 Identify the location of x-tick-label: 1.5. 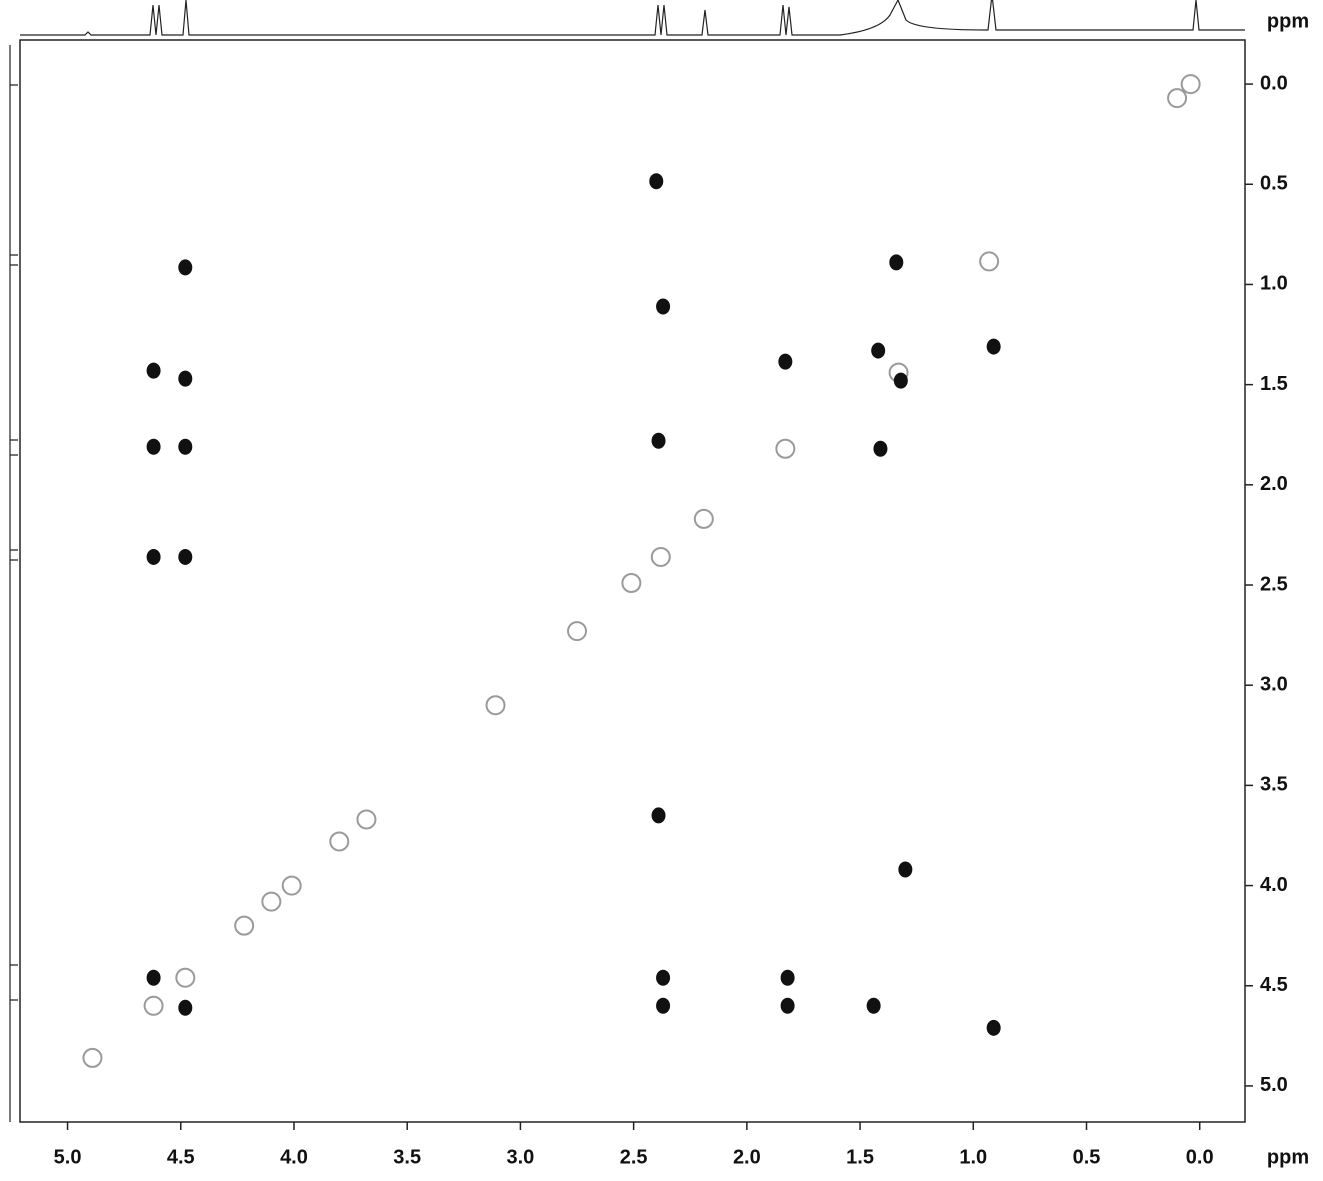
(860, 1157).